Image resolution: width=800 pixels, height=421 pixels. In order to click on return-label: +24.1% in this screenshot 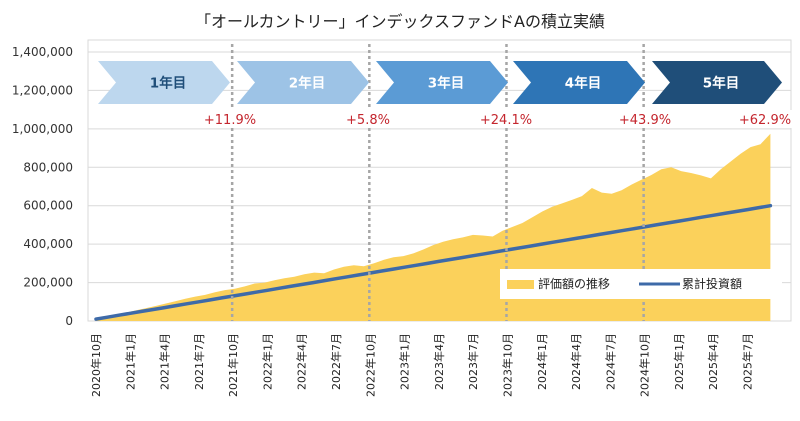, I will do `click(506, 120)`.